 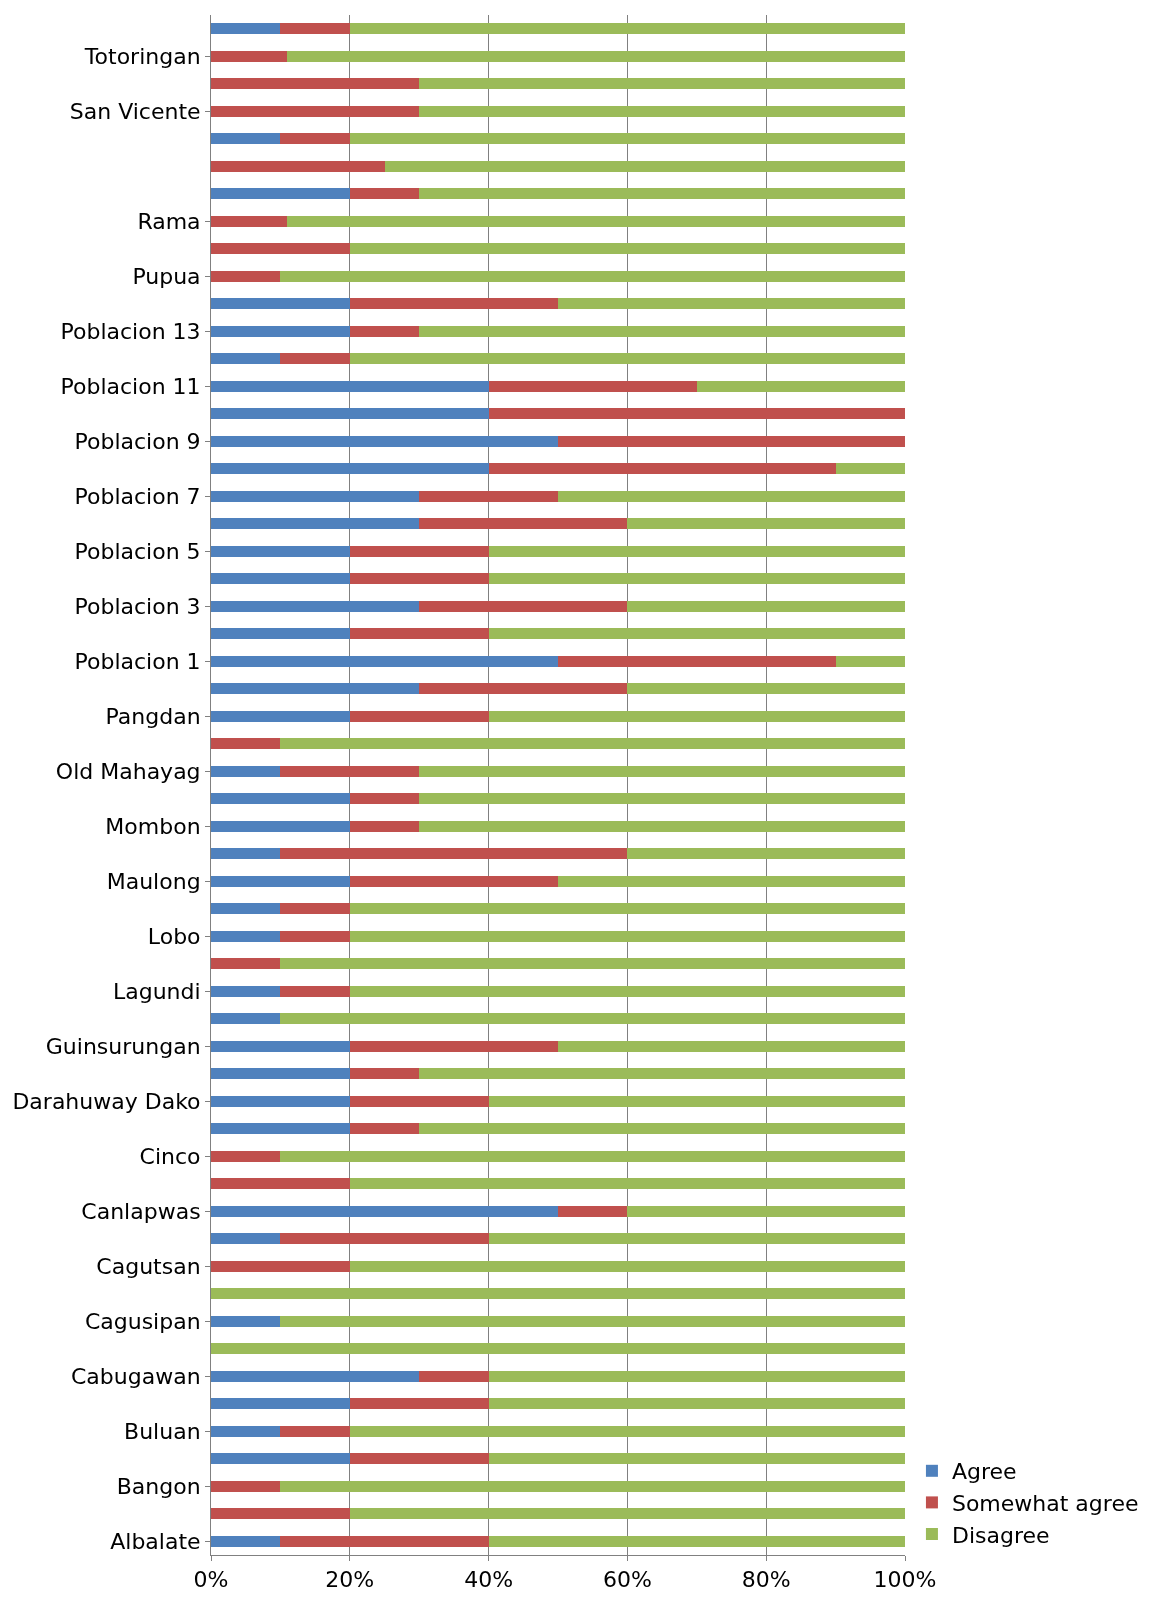 I want to click on y-tick-label: Cabugawan, so click(x=135, y=1376).